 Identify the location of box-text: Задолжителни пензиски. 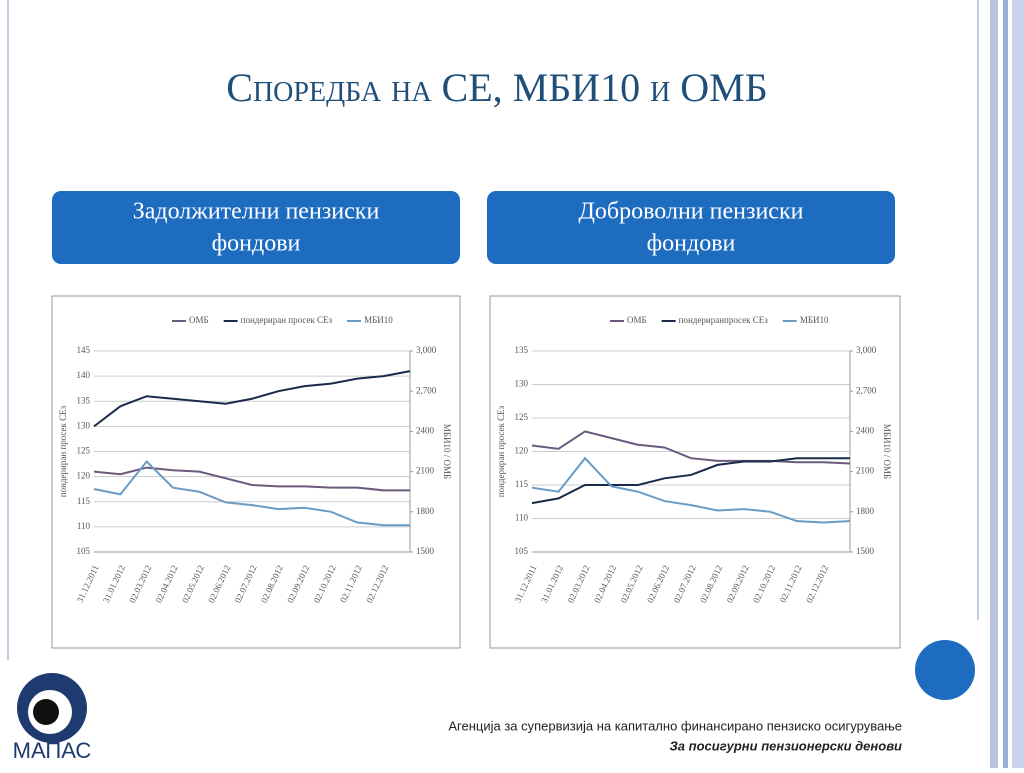
(256, 212).